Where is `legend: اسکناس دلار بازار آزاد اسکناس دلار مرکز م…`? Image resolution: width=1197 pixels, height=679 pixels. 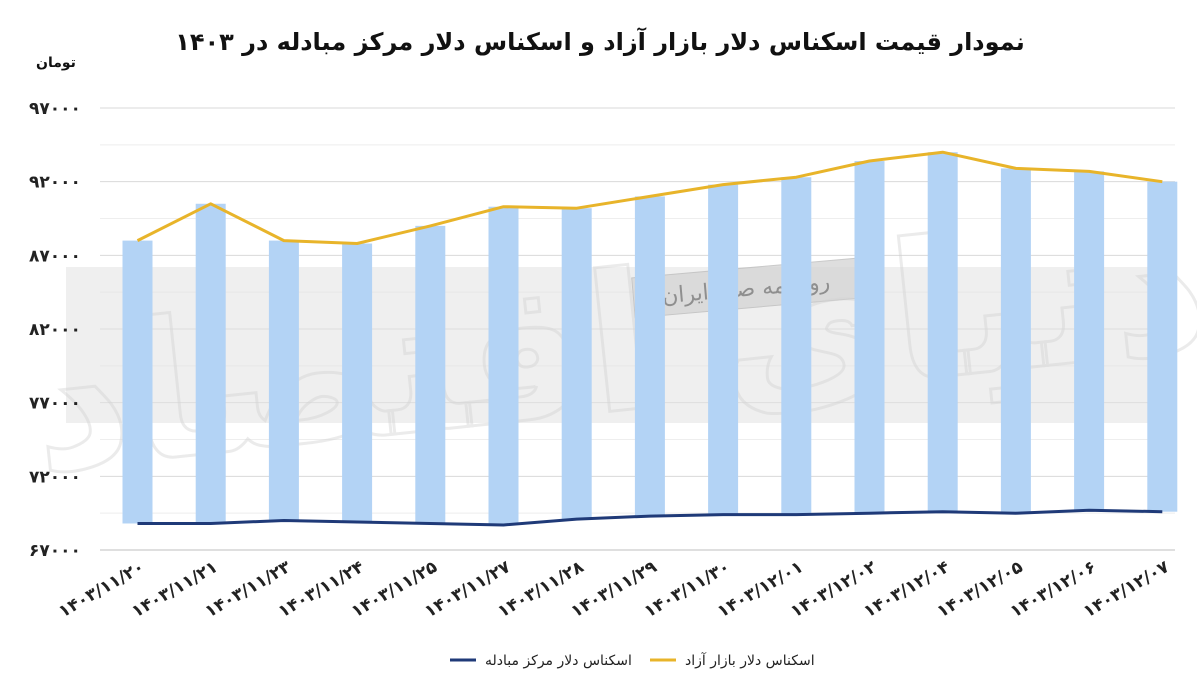 legend: اسکناس دلار بازار آزاد اسکناس دلار مرکز م… is located at coordinates (632, 660).